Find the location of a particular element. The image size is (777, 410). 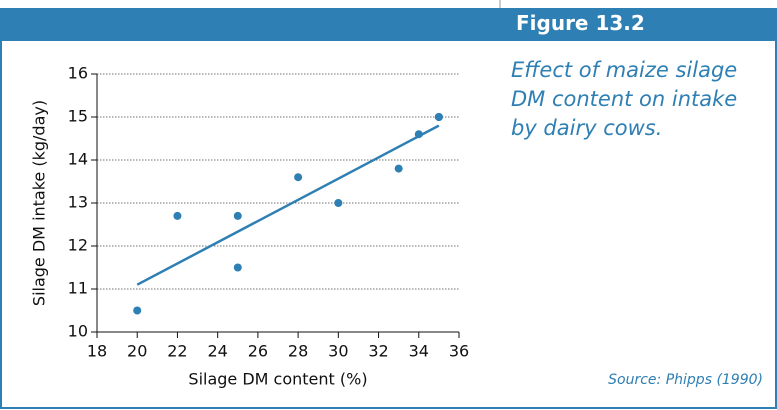

y-tick-label: 13 is located at coordinates (78, 202).